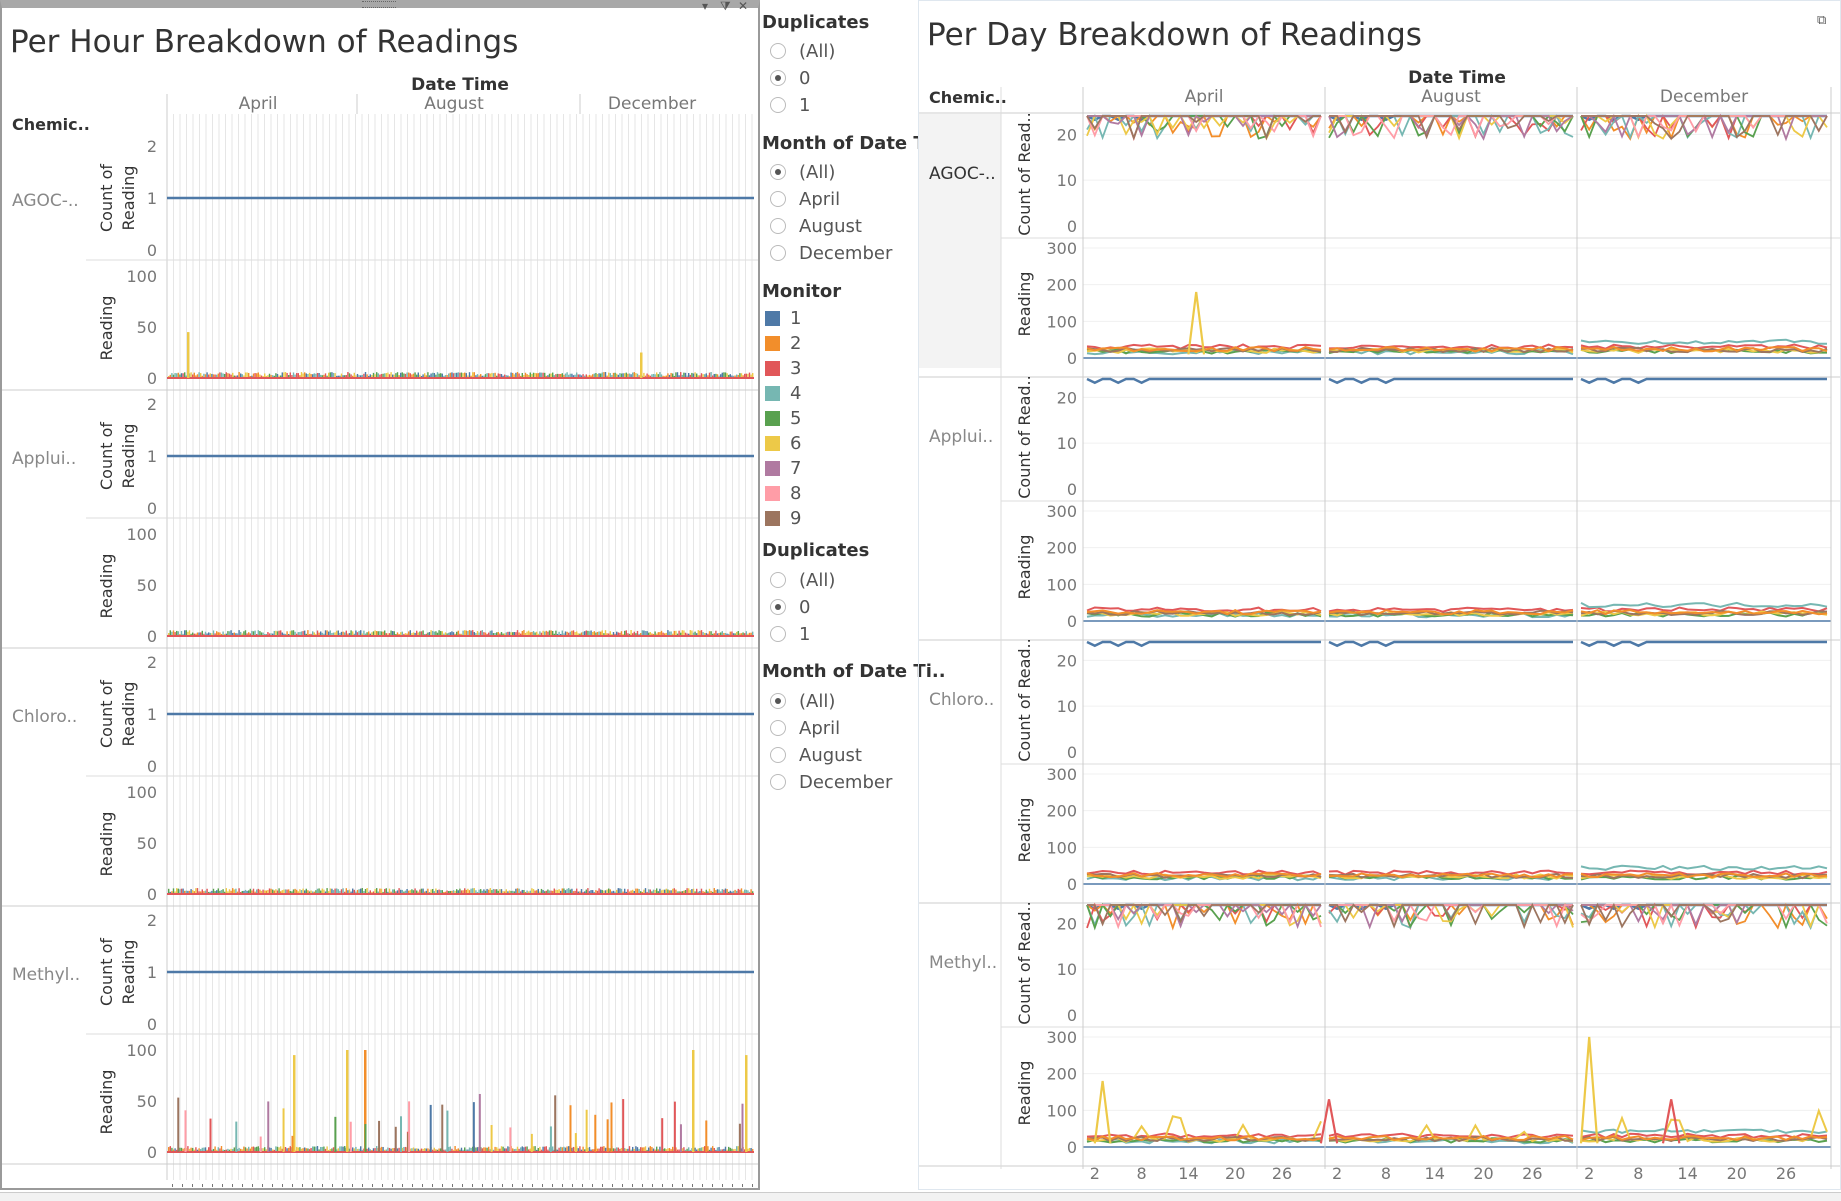  What do you see at coordinates (783, 518) in the screenshot?
I see `monitor-legend-item-9: 9` at bounding box center [783, 518].